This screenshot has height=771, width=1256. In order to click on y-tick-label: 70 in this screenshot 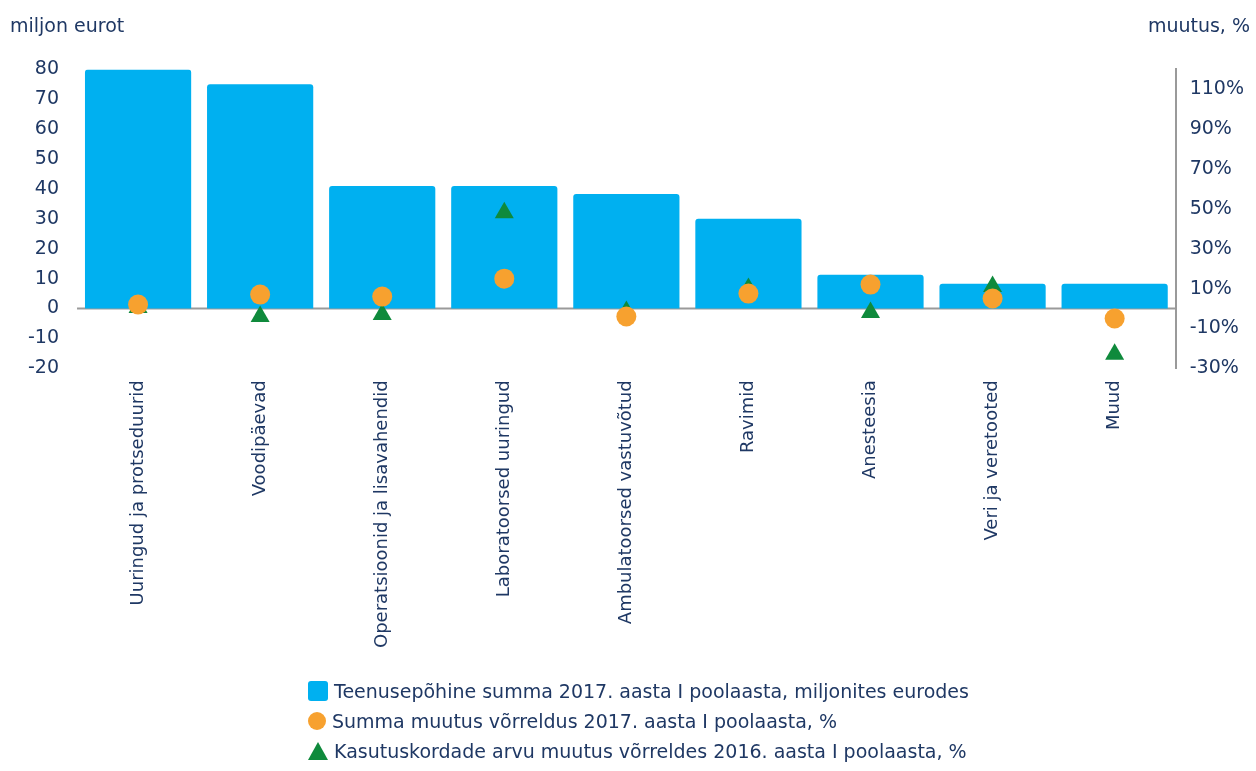, I will do `click(47, 97)`.